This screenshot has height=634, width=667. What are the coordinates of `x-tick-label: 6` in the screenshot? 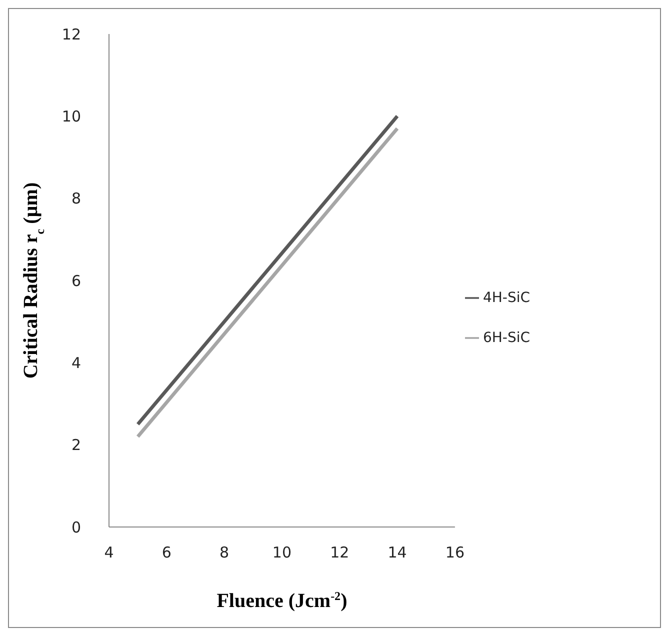 It's located at (167, 553).